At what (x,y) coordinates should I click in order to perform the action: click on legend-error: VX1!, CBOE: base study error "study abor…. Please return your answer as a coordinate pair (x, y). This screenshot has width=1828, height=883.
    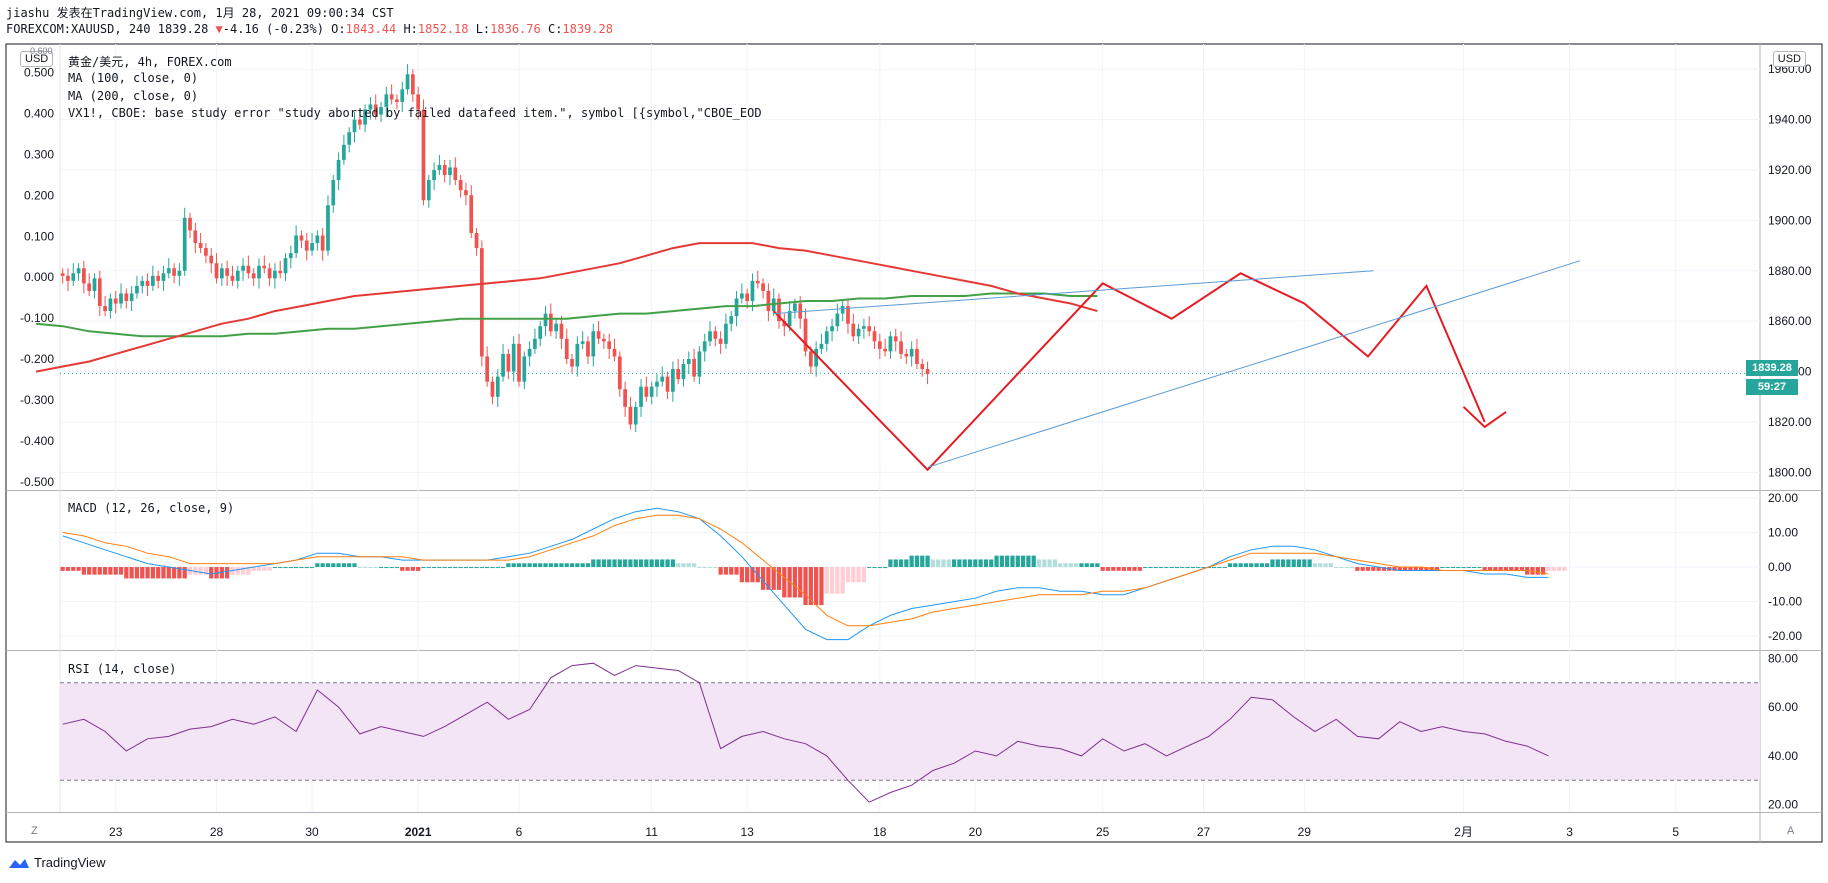
    Looking at the image, I should click on (415, 113).